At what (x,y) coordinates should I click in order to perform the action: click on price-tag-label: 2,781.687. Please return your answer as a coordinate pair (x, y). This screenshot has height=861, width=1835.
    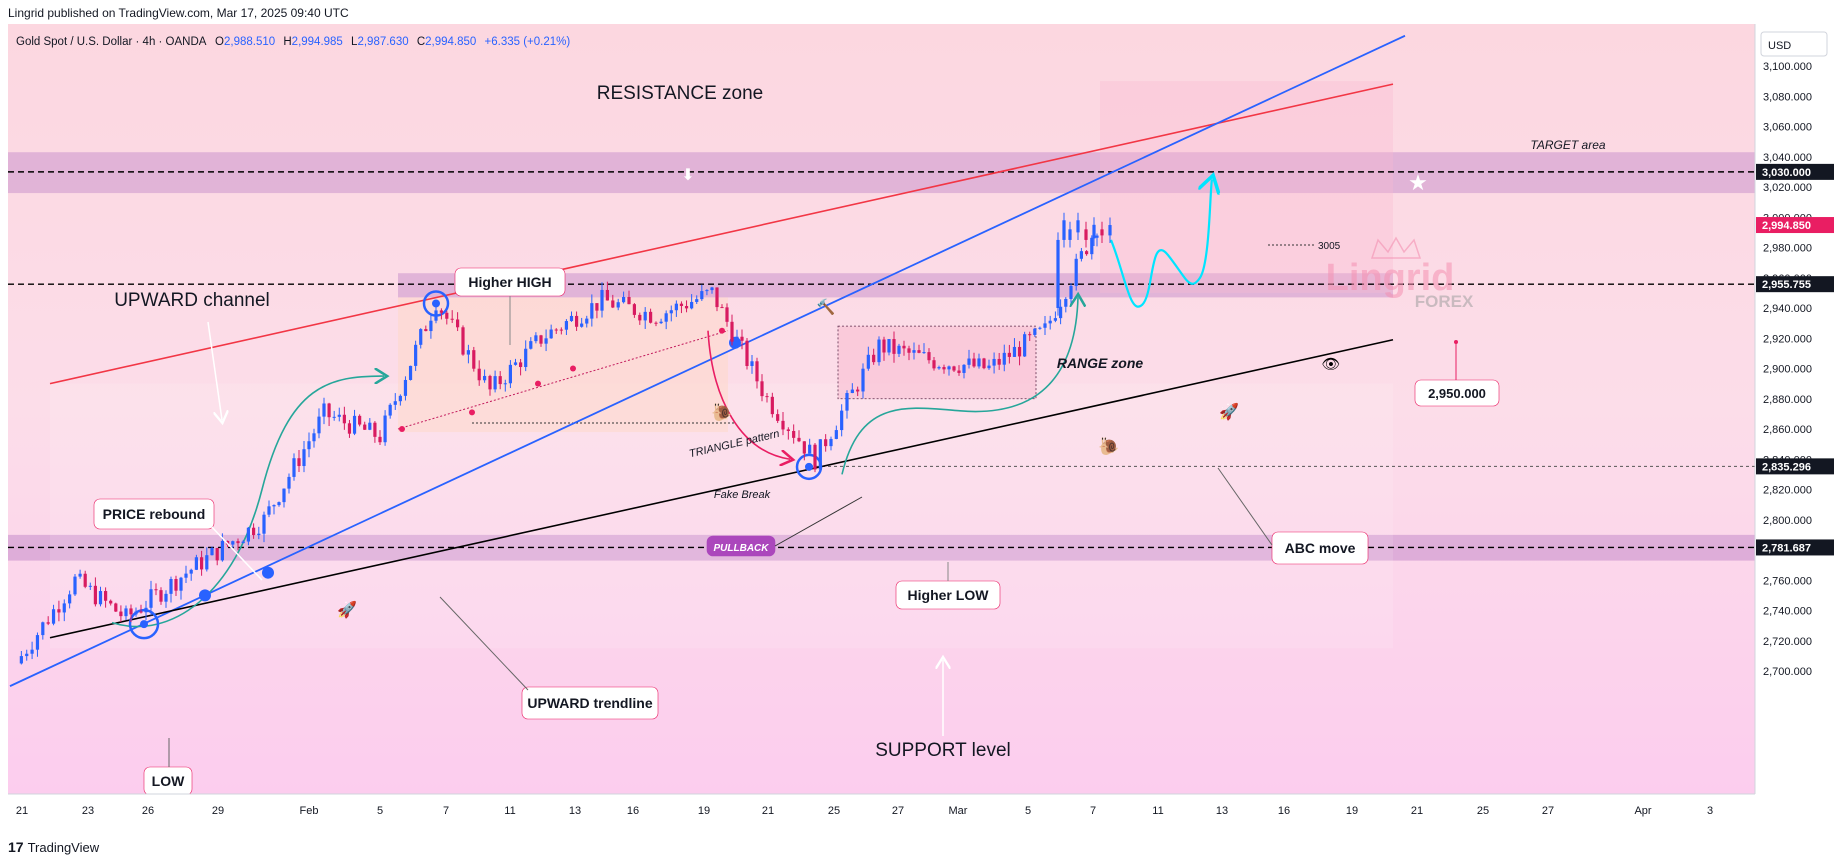
    Looking at the image, I should click on (1786, 548).